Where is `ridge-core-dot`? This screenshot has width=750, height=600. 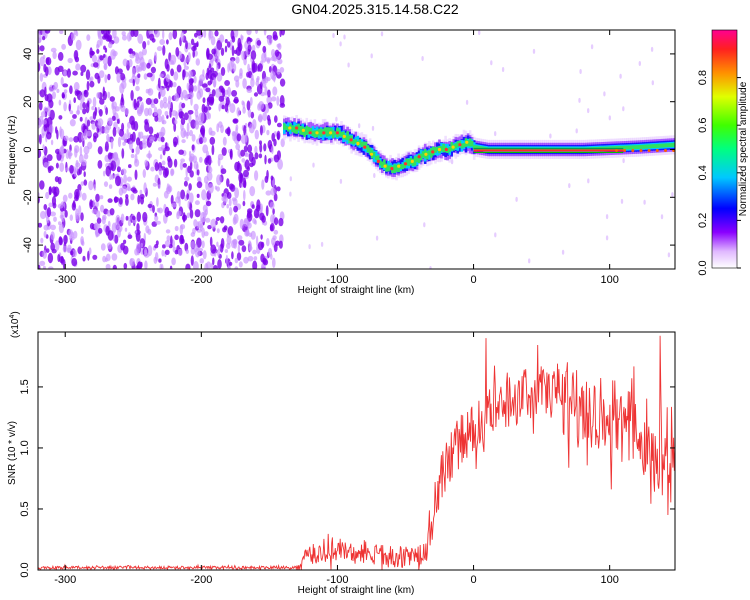 ridge-core-dot is located at coordinates (317, 133).